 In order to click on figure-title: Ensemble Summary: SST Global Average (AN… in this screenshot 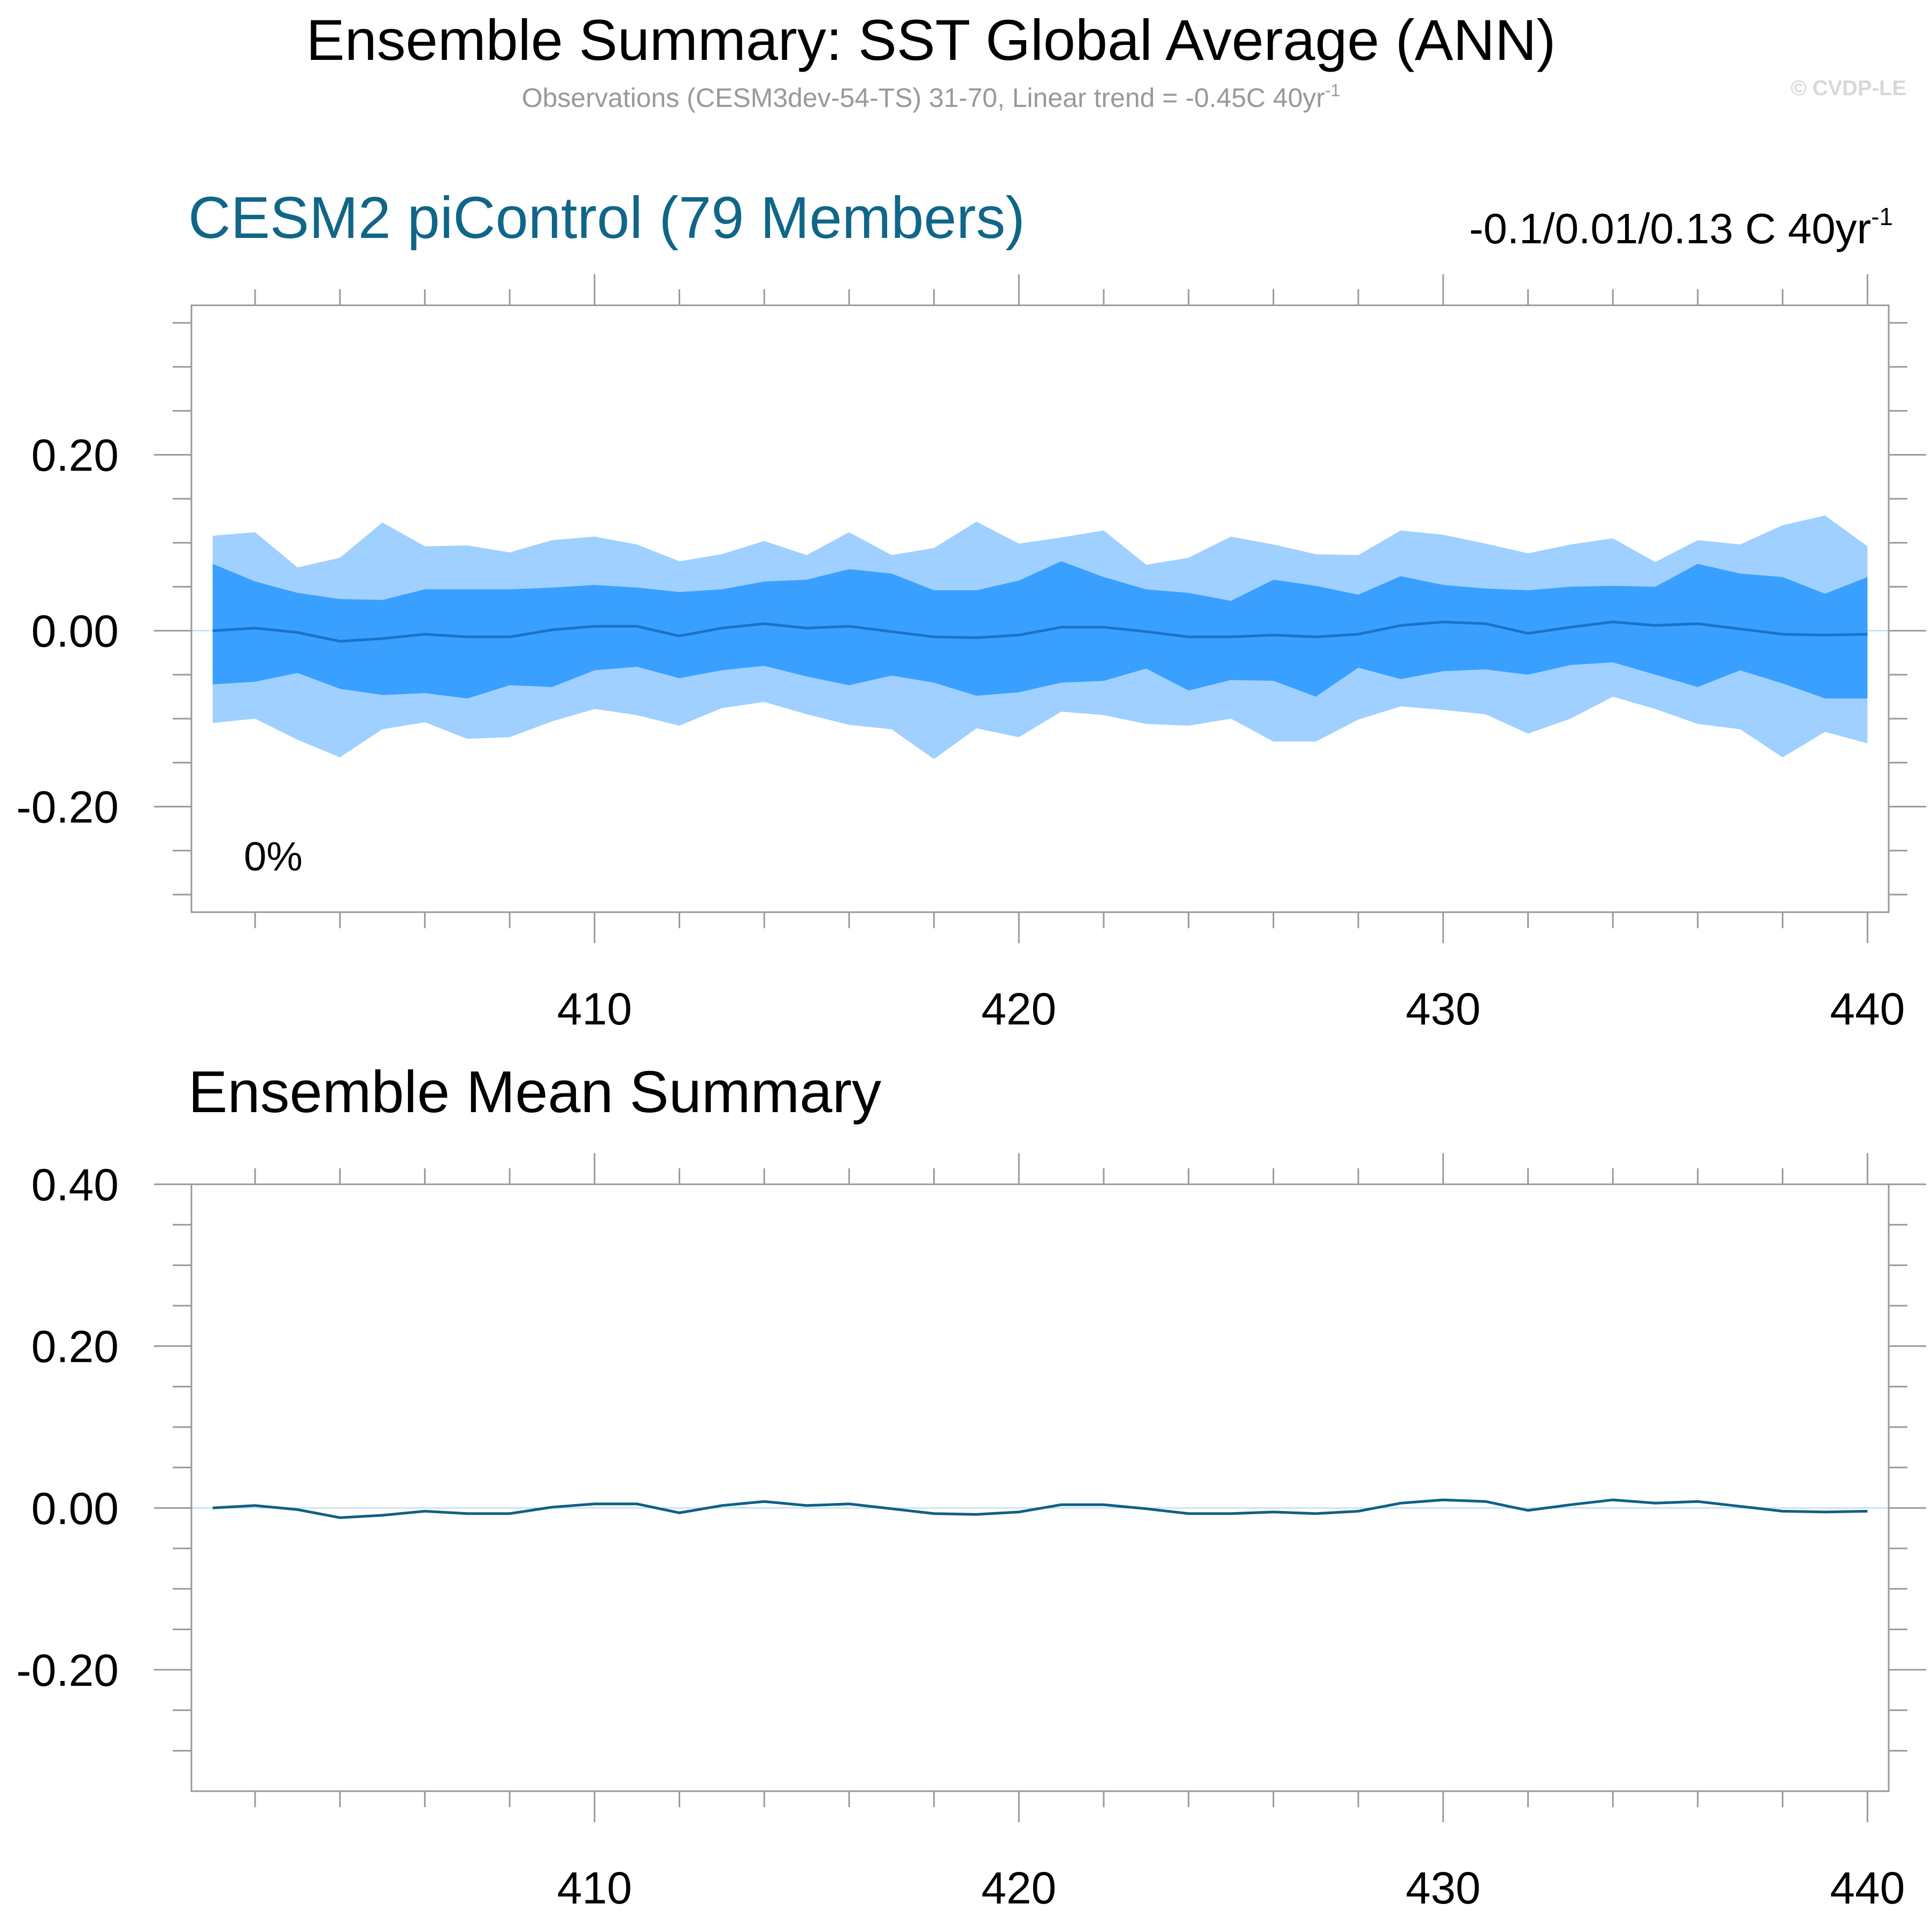, I will do `click(931, 39)`.